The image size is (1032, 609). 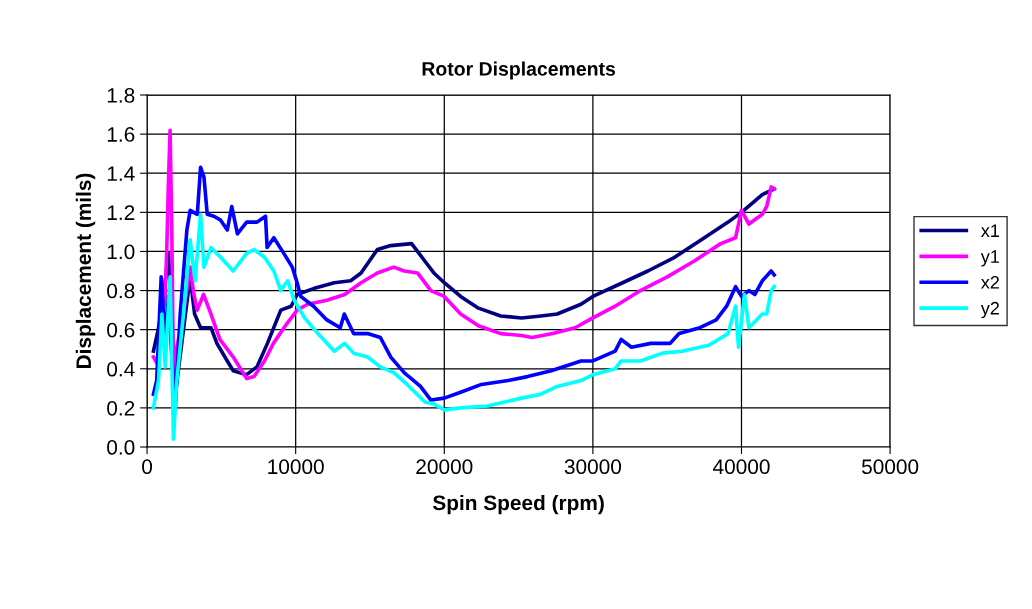 I want to click on y-tick-label: 0.8, so click(x=121, y=291).